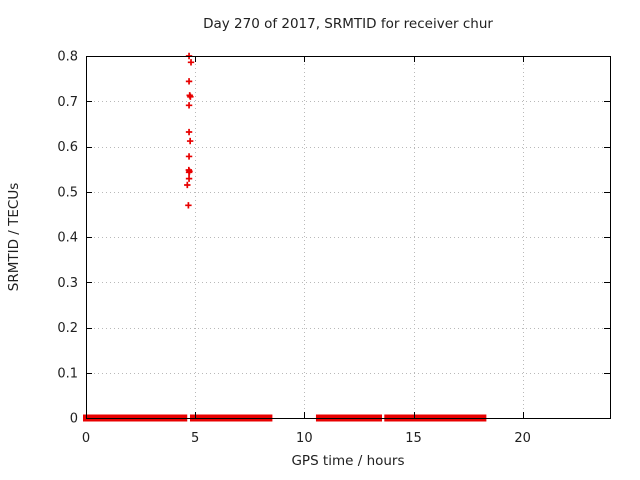  What do you see at coordinates (348, 461) in the screenshot?
I see `x-axis-label: GPS time / hours` at bounding box center [348, 461].